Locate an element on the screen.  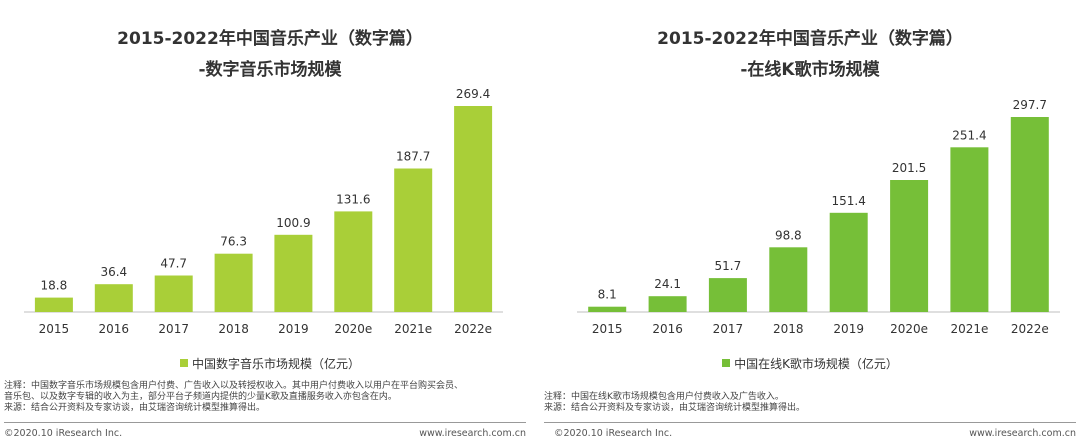
data-label: 251.4 is located at coordinates (969, 135).